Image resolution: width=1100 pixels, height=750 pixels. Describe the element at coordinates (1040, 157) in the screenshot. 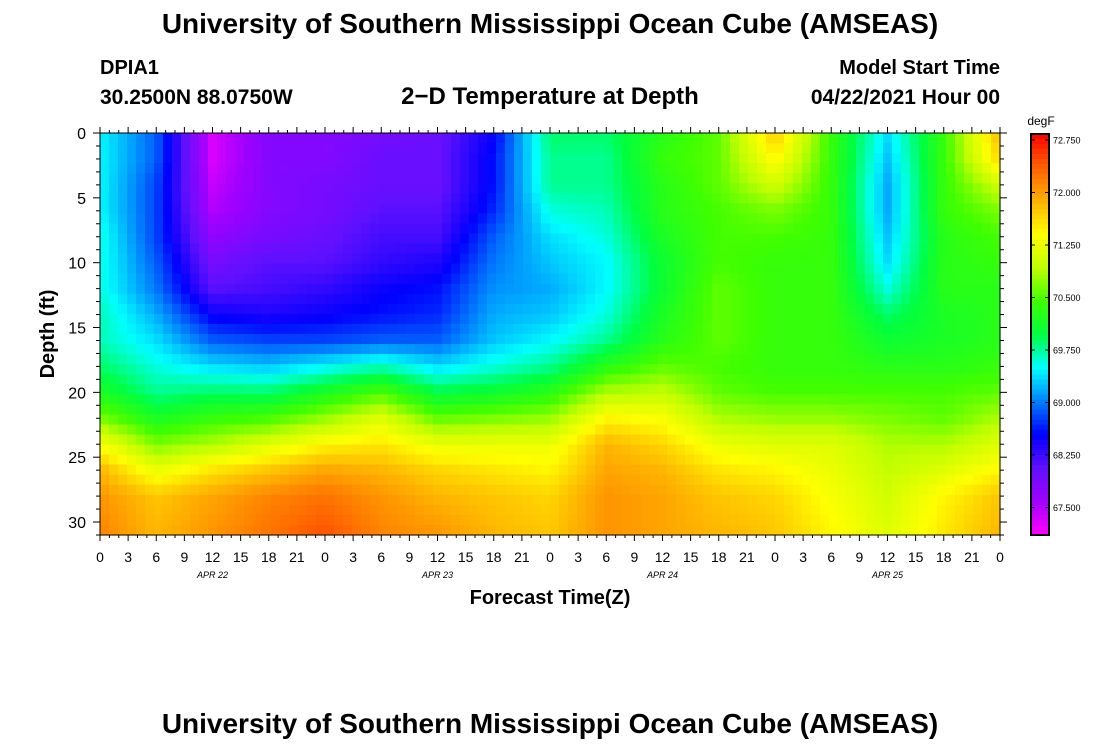

I see `colorbar-swatch` at that location.